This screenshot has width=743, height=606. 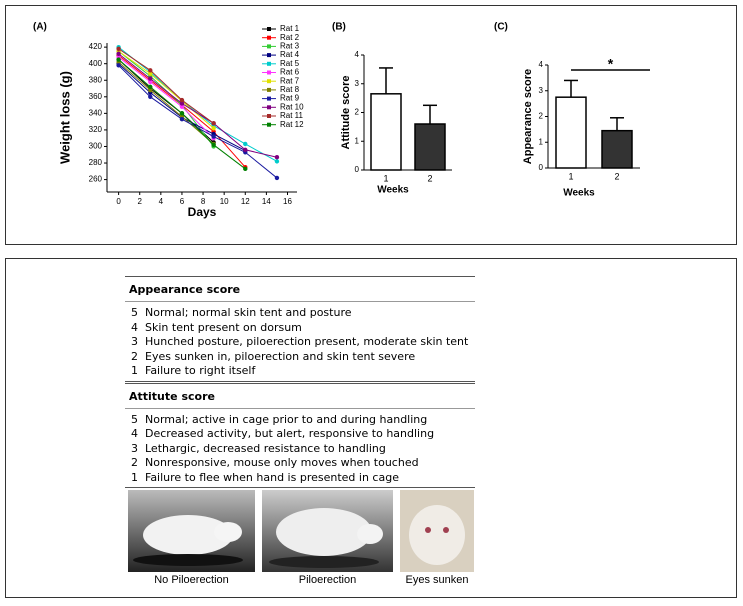 I want to click on y-axis-label: Attitude score, so click(x=346, y=113).